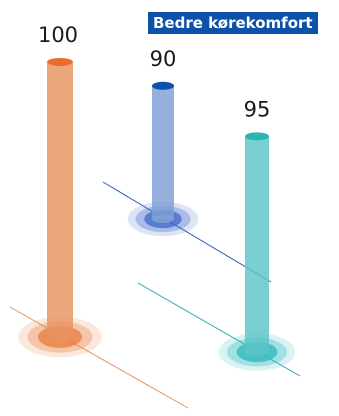 This screenshot has width=339, height=416. What do you see at coordinates (257, 109) in the screenshot?
I see `bar-3-value-label: 95` at bounding box center [257, 109].